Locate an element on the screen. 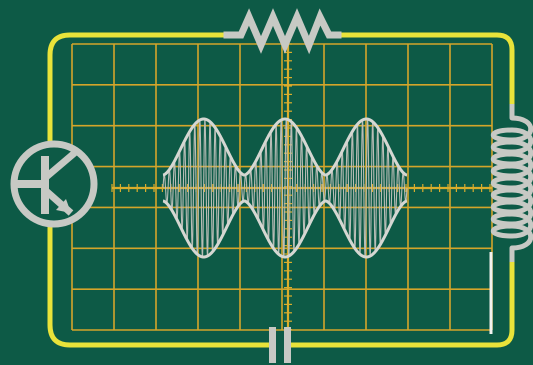 This screenshot has width=533, height=365. resistor-zigzag is located at coordinates (282, 31).